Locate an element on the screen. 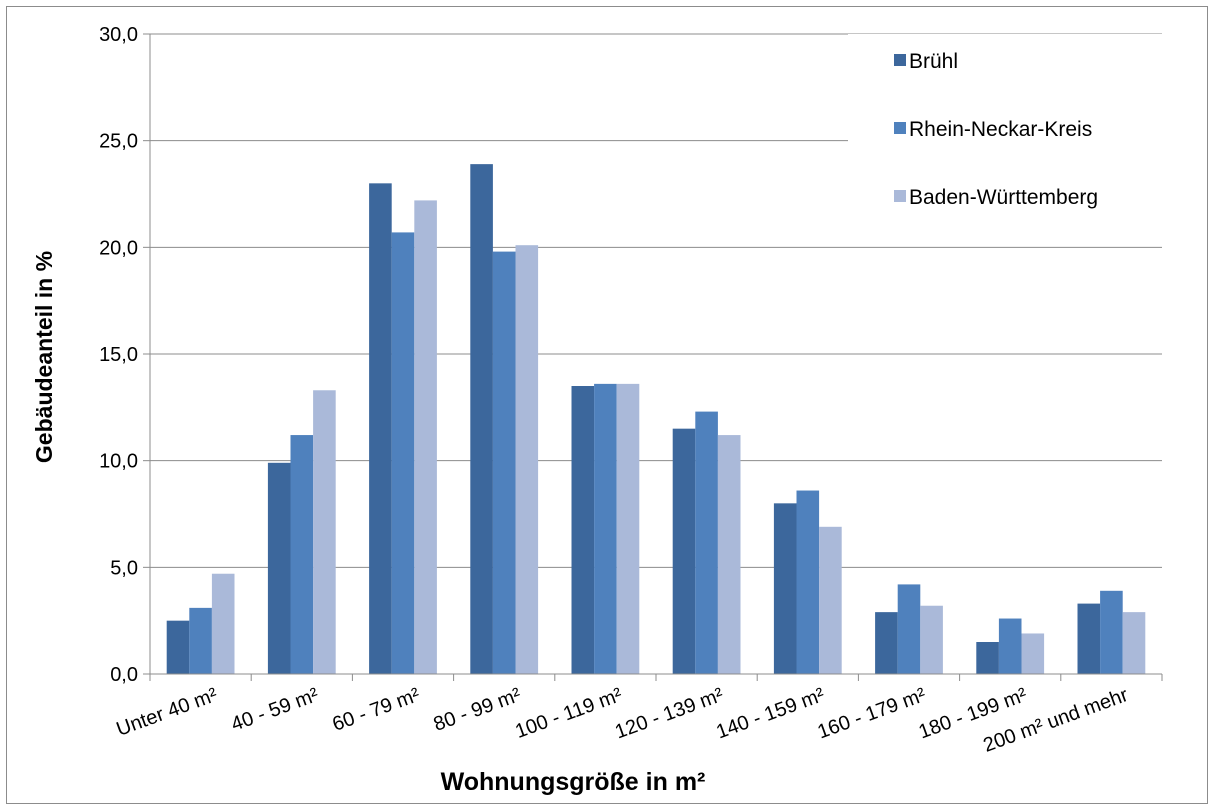  y-axis-ticks: 0,0 5,0 10,0 15,0 20,0 25,0 30,0 is located at coordinates (124, 355).